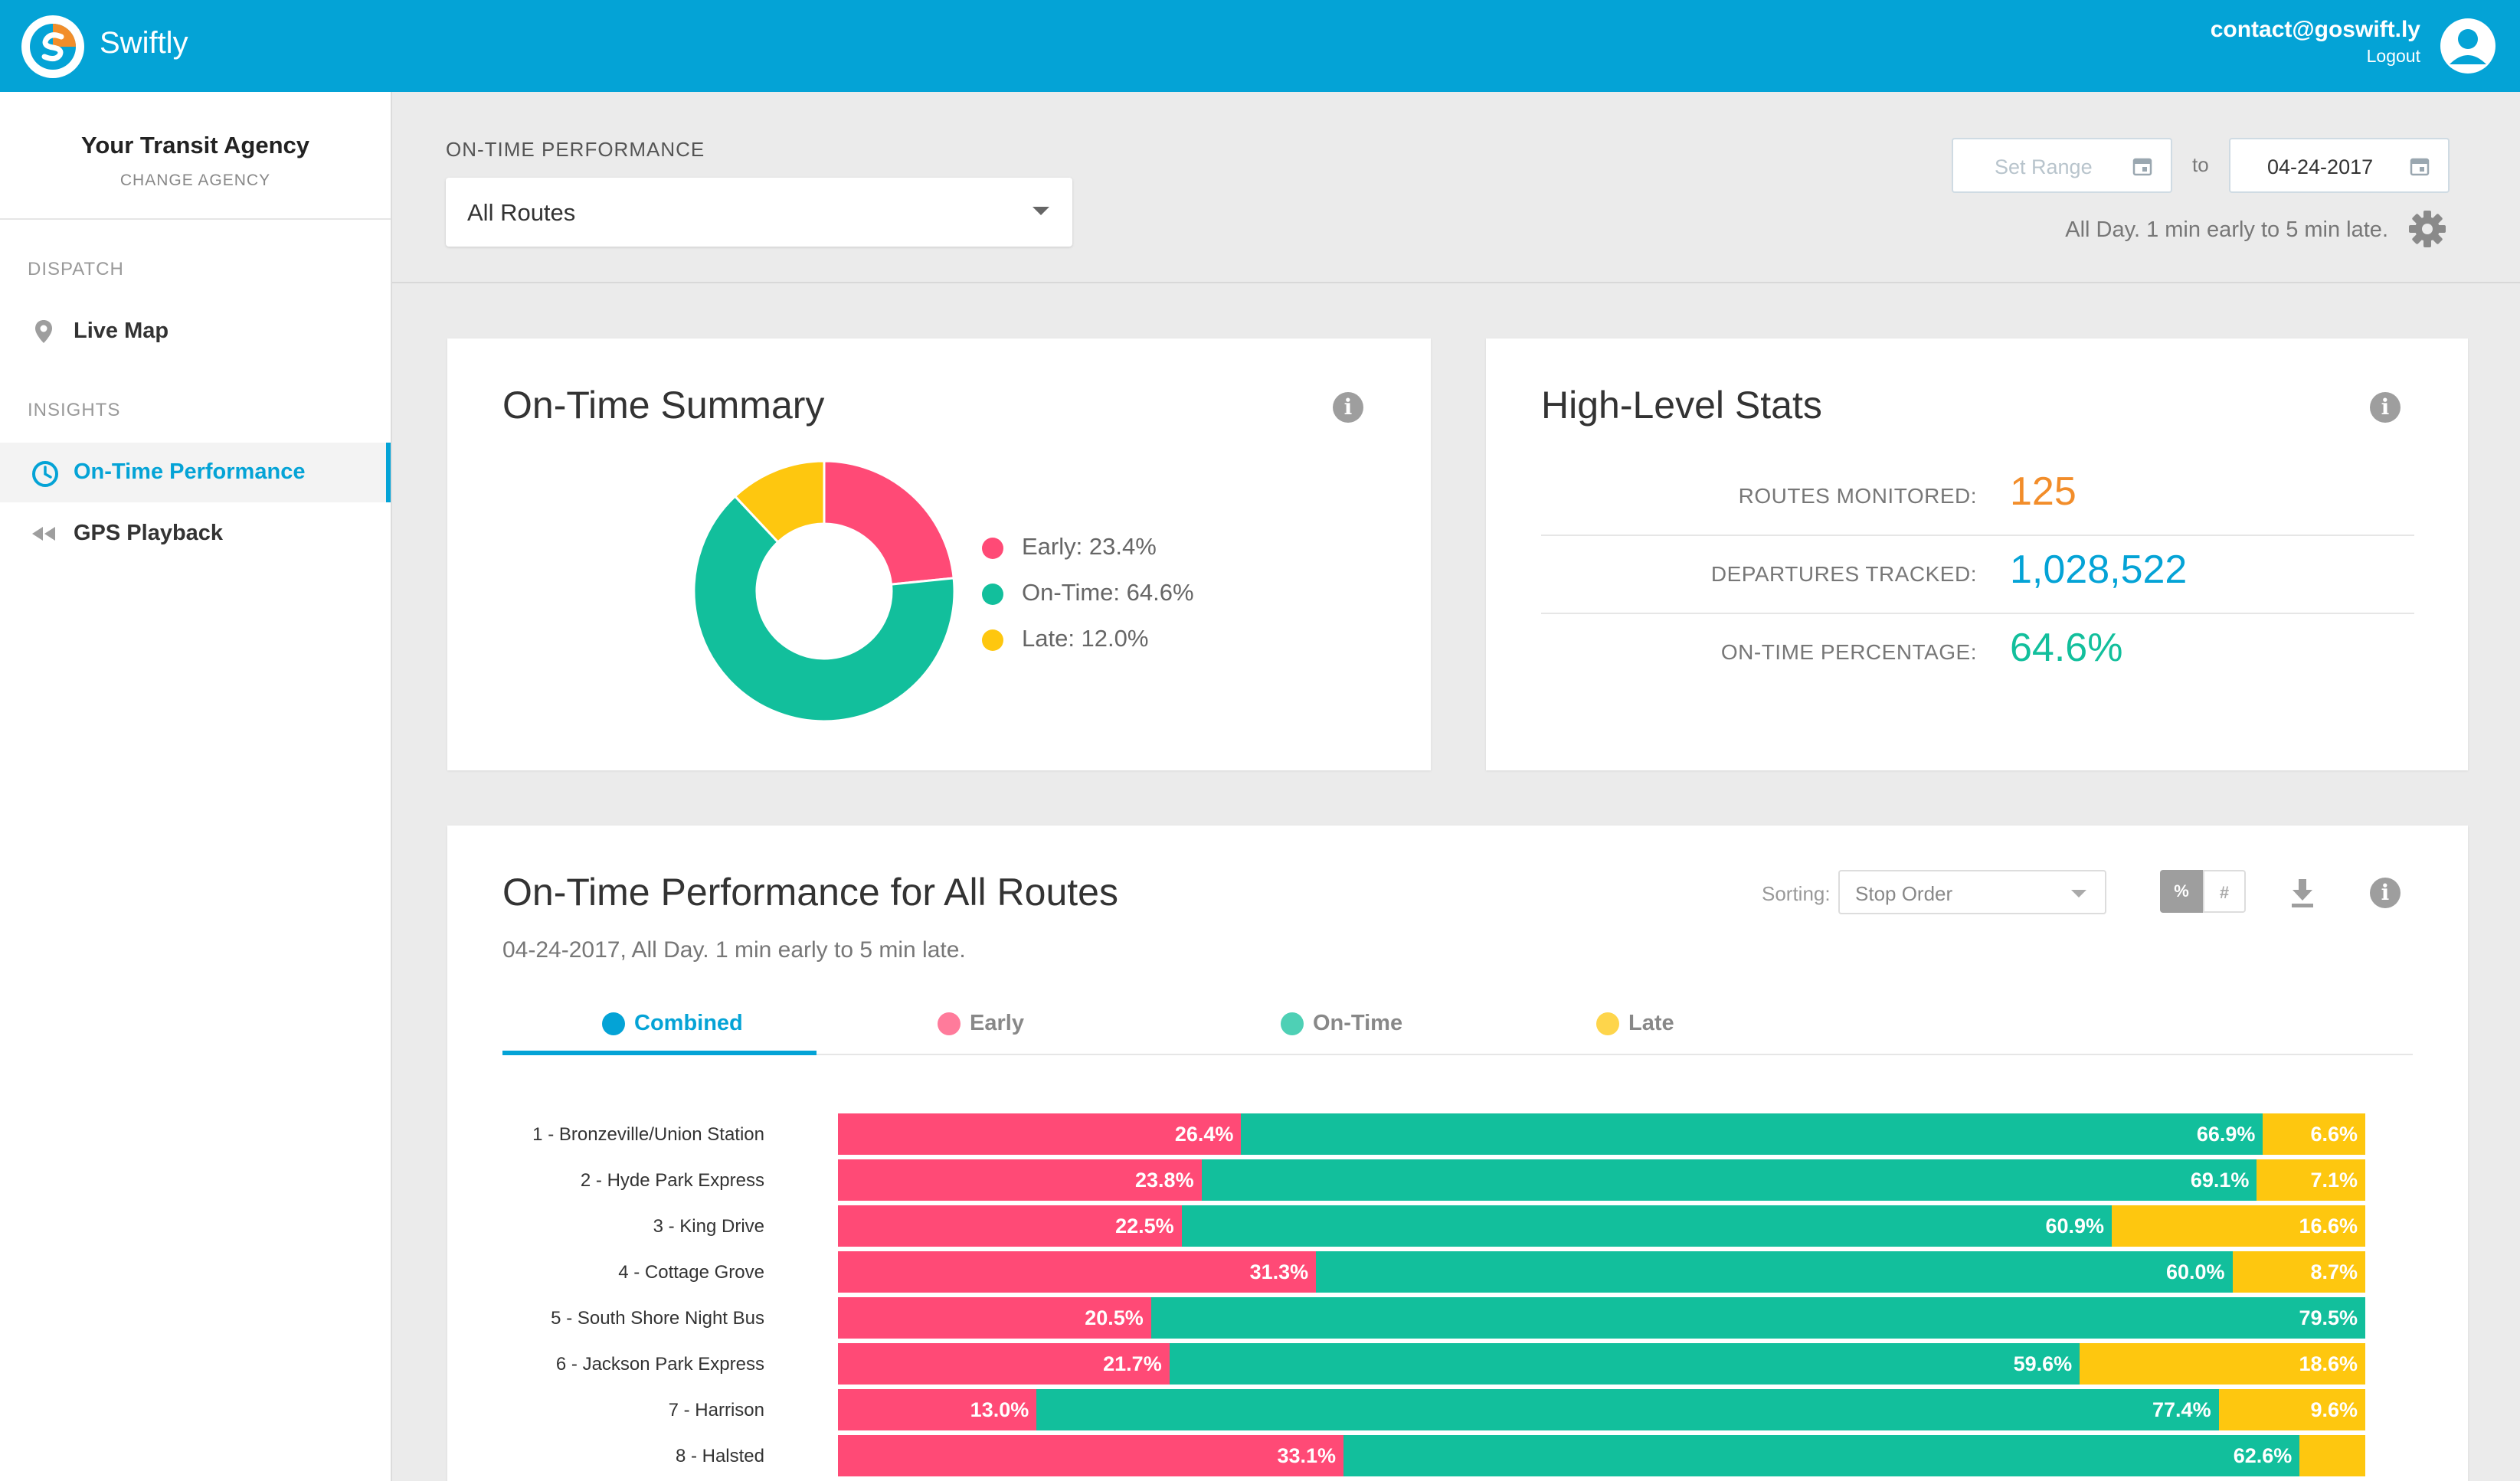 This screenshot has width=2520, height=1481. I want to click on route-label: 6 - Jackson Park Express, so click(659, 1364).